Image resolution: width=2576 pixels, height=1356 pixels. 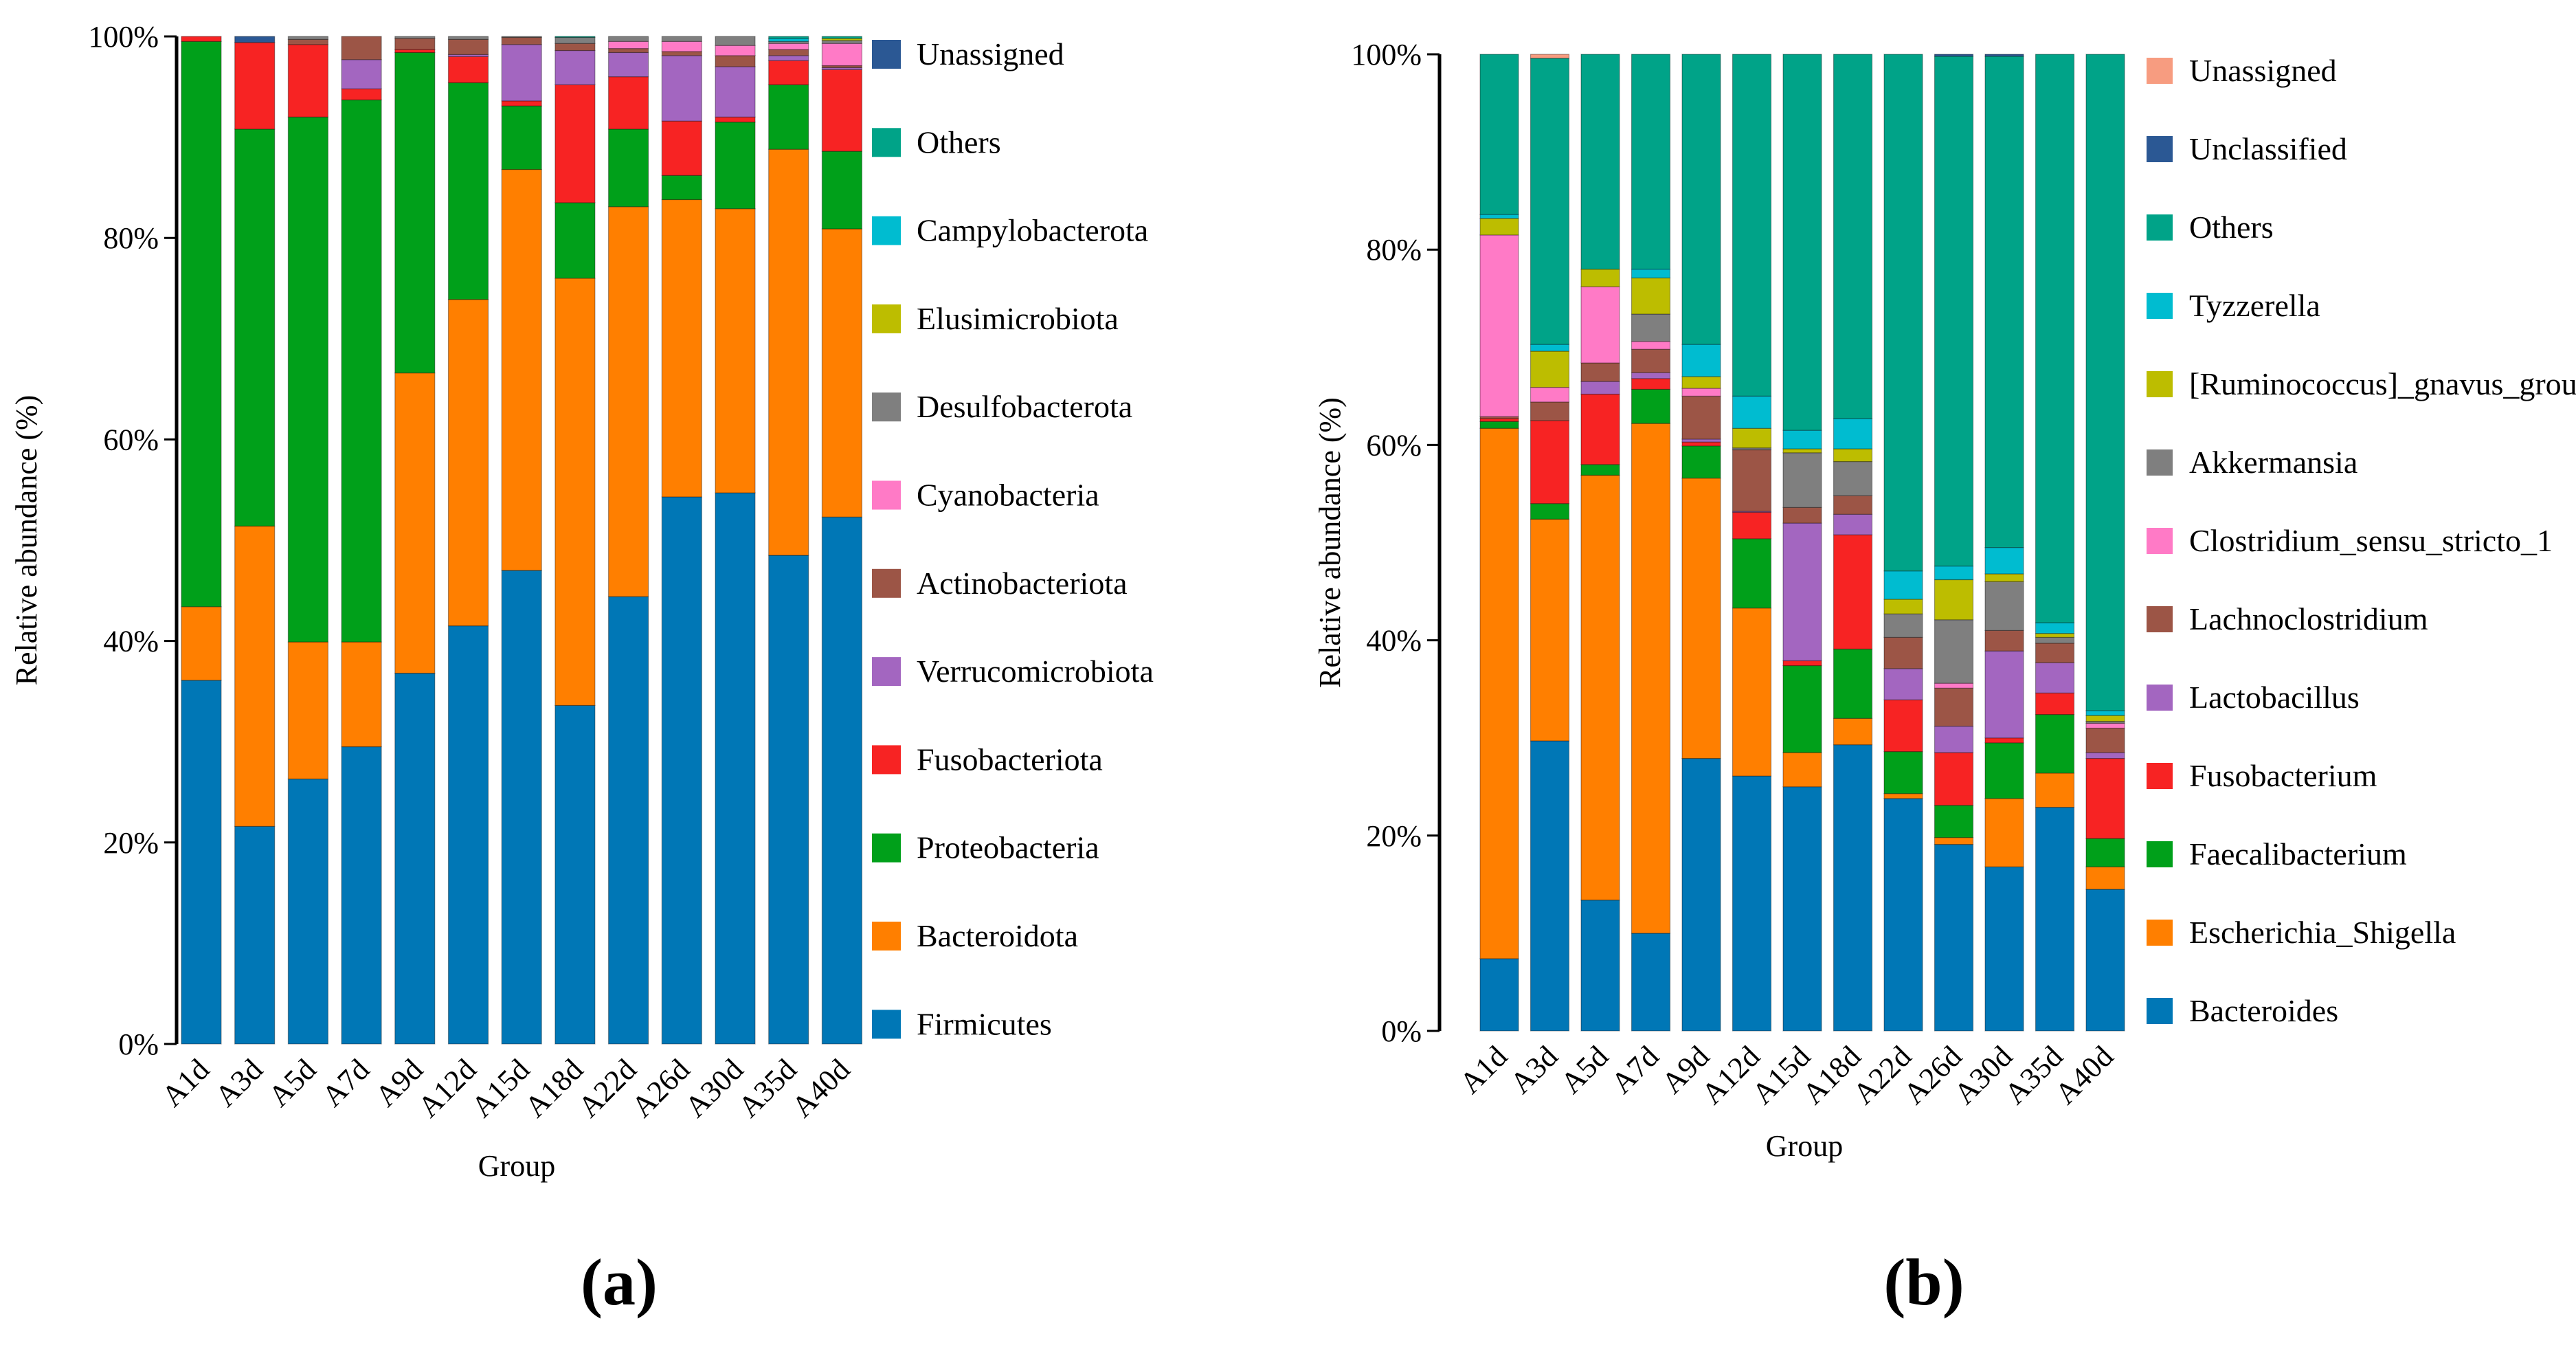 What do you see at coordinates (1903, 625) in the screenshot?
I see `bar-segment-akkermansia` at bounding box center [1903, 625].